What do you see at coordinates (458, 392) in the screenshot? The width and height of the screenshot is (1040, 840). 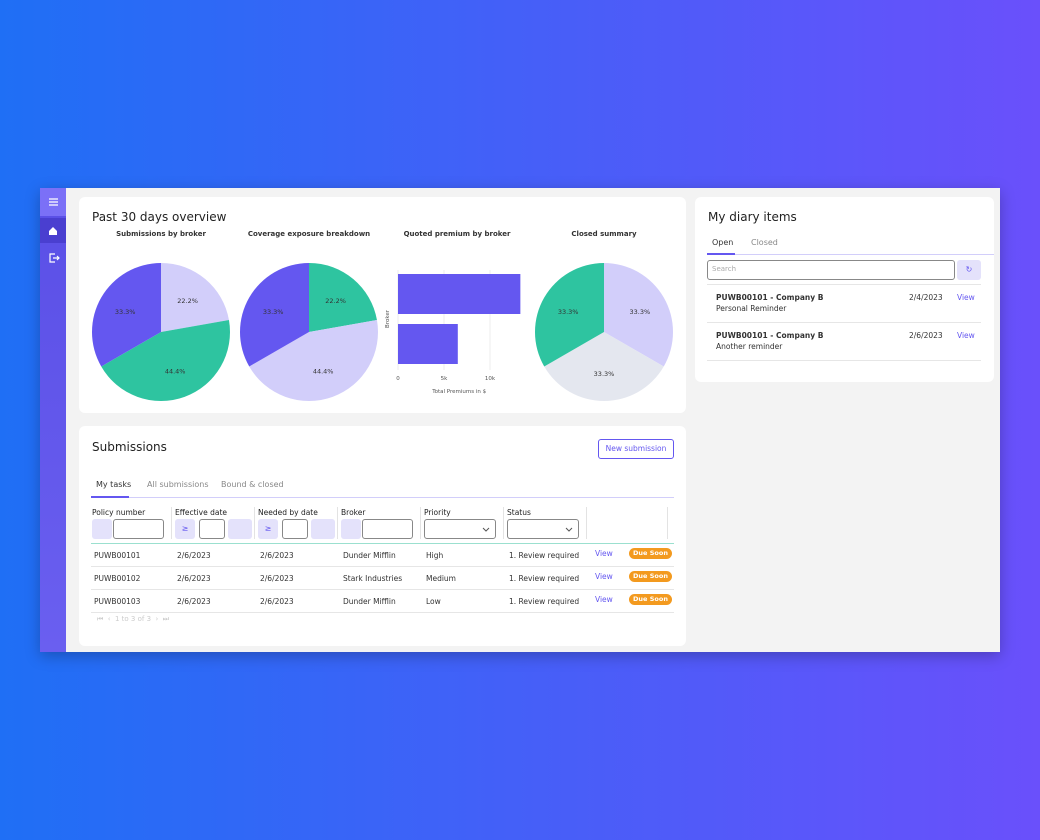 I see `x-axis-label: Total Premiums in $` at bounding box center [458, 392].